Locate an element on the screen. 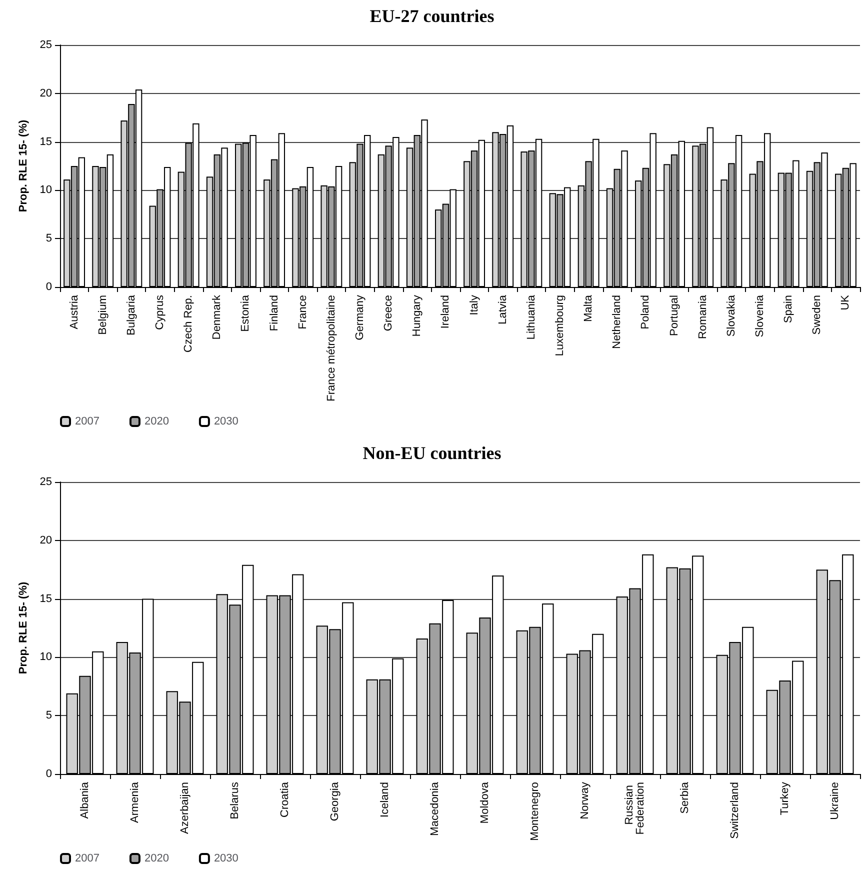 The width and height of the screenshot is (864, 875). x-tick-label: Turkey is located at coordinates (785, 799).